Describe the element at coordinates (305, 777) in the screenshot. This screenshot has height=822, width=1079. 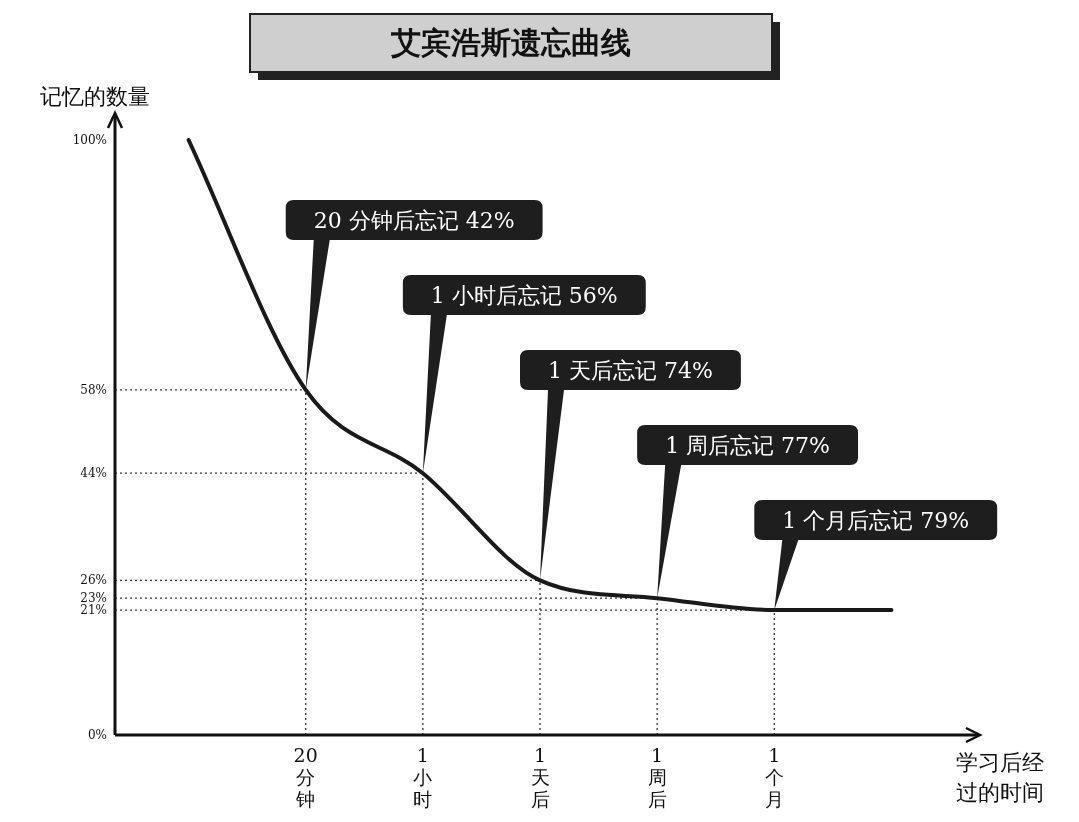
I see `x-tick-label: 20分钟` at that location.